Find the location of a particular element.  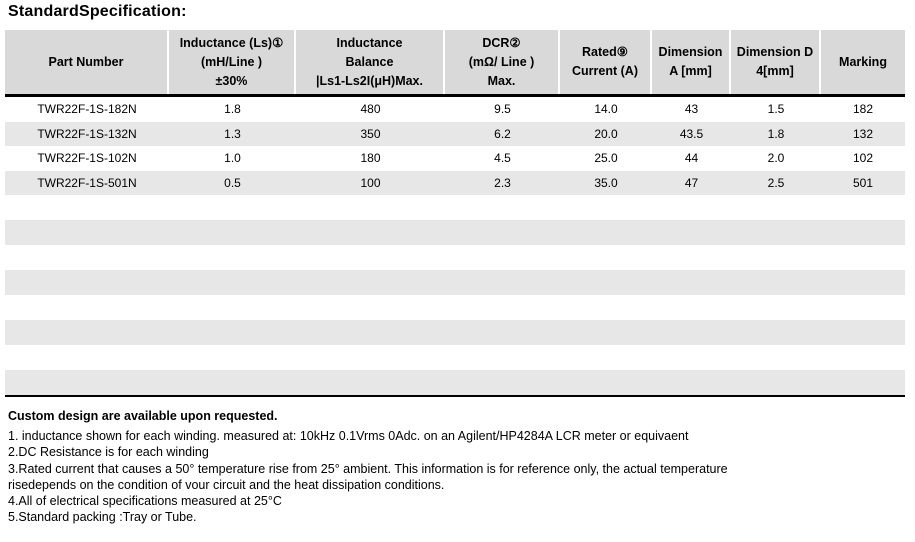

header-cell-rated-current: Rated⑨ Current (A) is located at coordinates (606, 62).